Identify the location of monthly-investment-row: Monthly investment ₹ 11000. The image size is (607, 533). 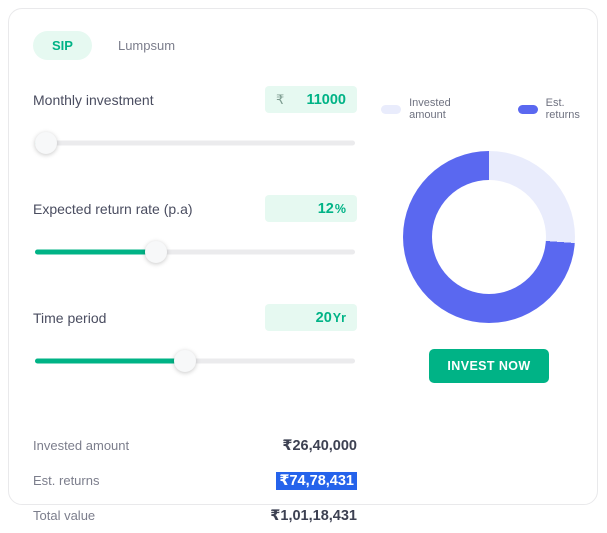
(195, 99).